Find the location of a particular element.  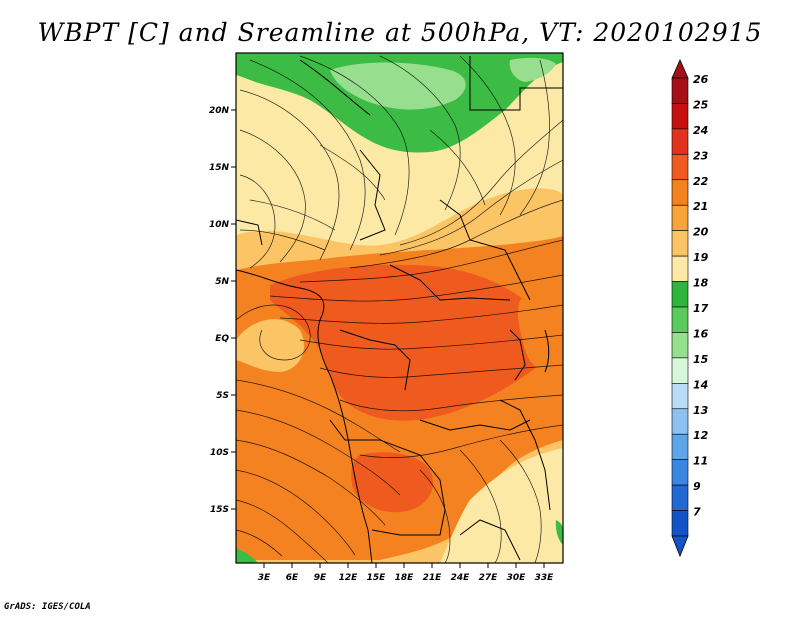

legend-label: 20 is located at coordinates (701, 232).